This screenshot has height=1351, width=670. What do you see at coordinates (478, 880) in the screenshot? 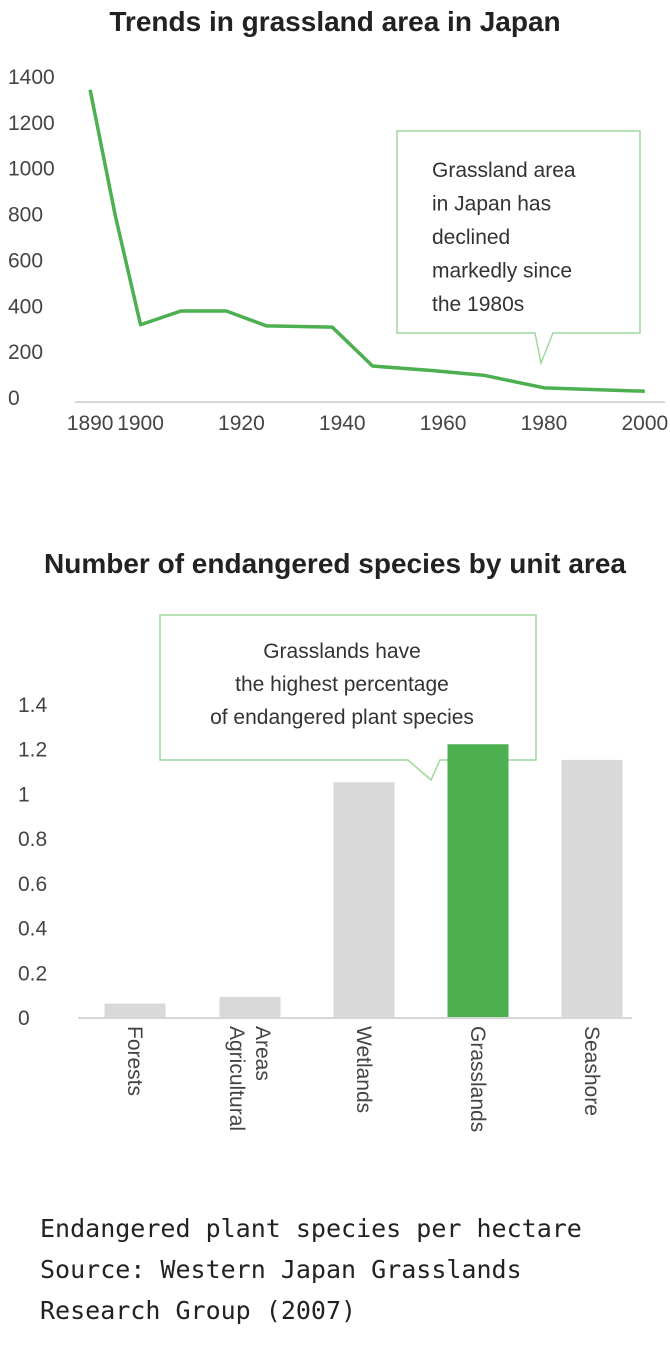
I see `bar-highlighted` at bounding box center [478, 880].